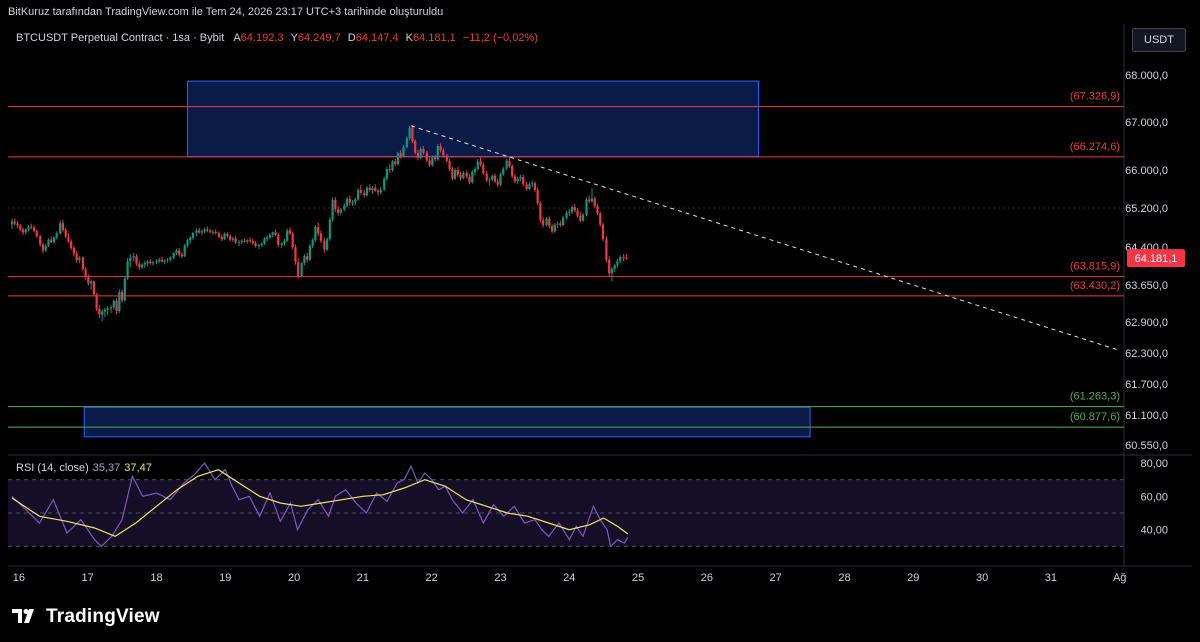 Image resolution: width=1200 pixels, height=642 pixels. Describe the element at coordinates (225, 578) in the screenshot. I see `time-tick-label: 19` at that location.